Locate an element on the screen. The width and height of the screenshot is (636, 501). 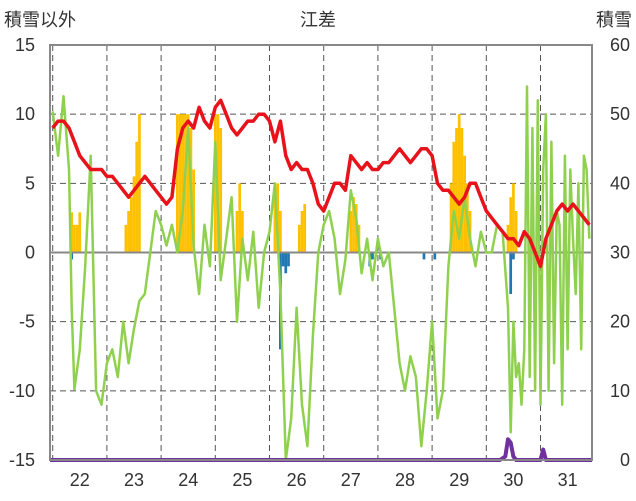
chart-title: 江差 is located at coordinates (318, 20).